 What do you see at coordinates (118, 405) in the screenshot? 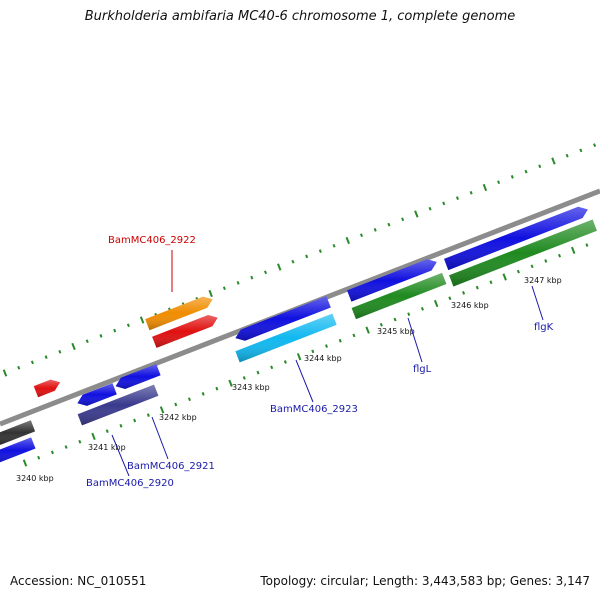
I see `gene-purple-shade` at bounding box center [118, 405].